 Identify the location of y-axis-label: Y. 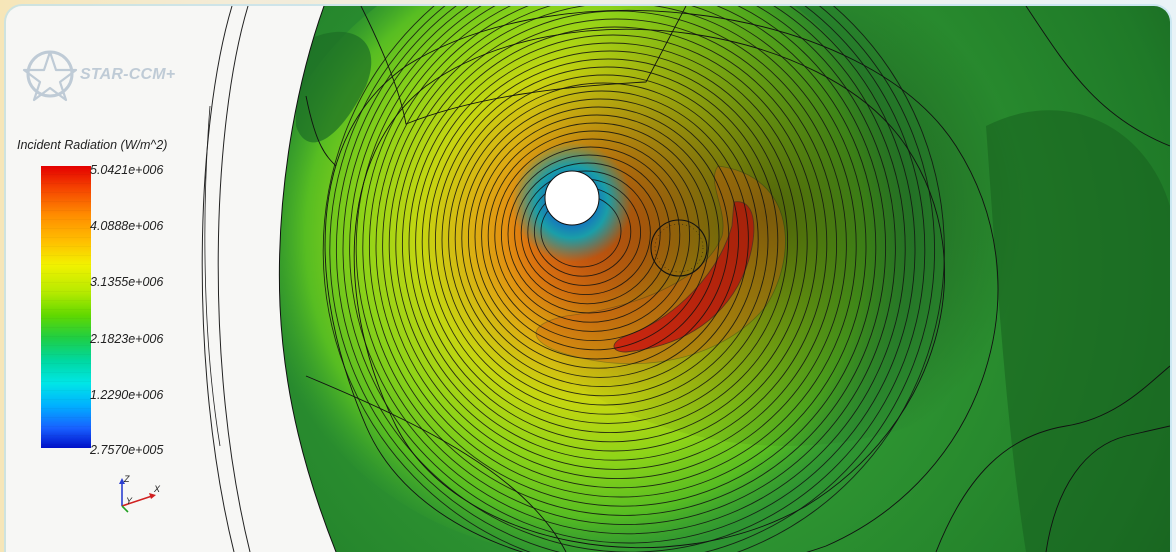
(129, 501).